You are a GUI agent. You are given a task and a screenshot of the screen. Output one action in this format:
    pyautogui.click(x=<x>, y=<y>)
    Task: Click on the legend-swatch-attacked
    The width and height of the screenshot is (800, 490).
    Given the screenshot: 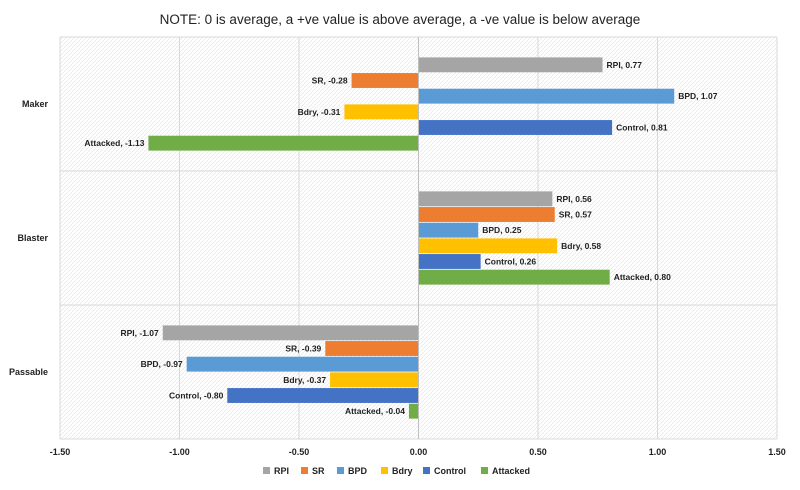 What is the action you would take?
    pyautogui.click(x=484, y=470)
    